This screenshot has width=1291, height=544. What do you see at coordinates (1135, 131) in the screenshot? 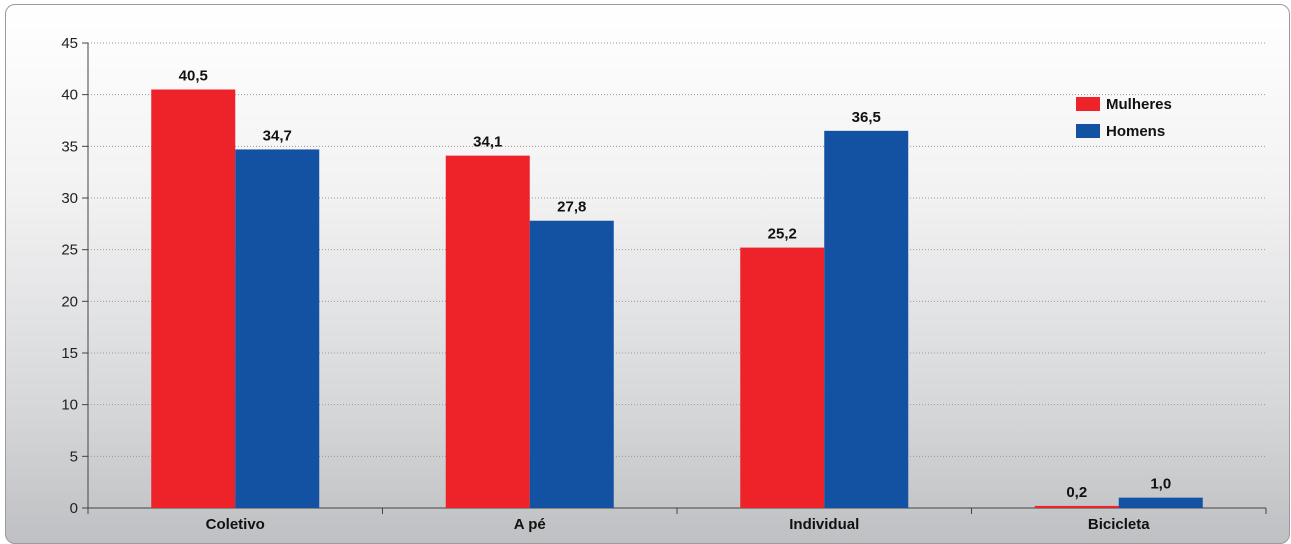
I see `legend-label: Homens` at bounding box center [1135, 131].